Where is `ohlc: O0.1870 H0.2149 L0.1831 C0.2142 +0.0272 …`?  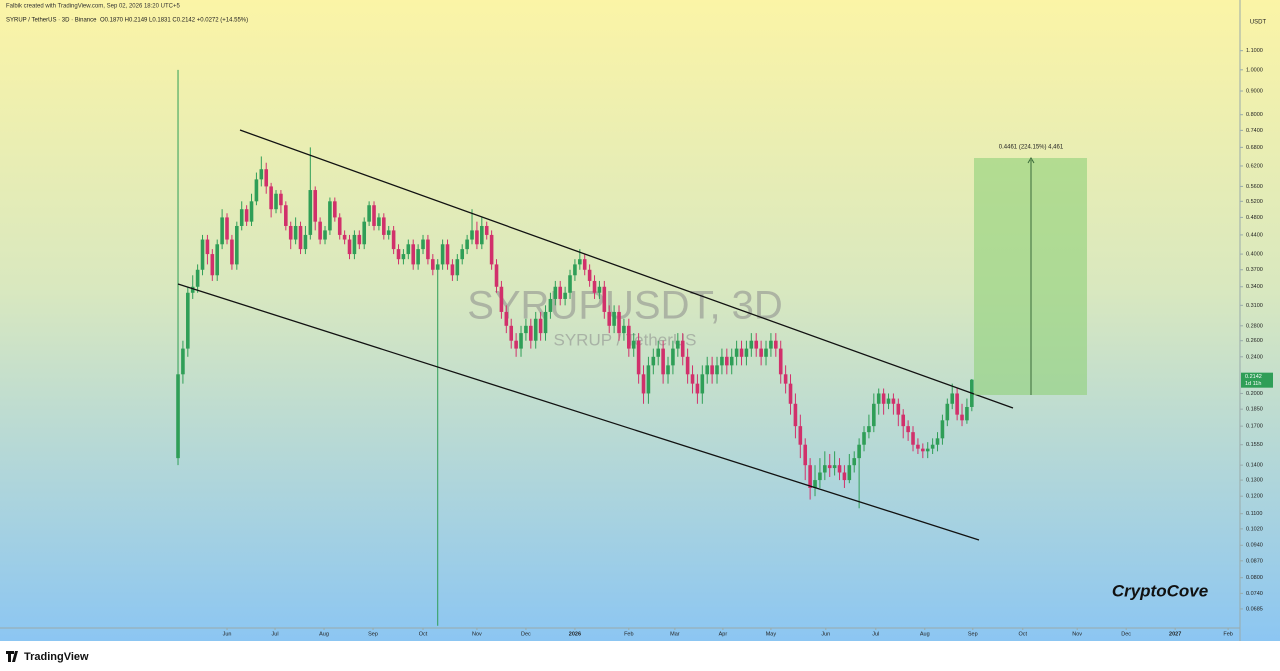 ohlc: O0.1870 H0.2149 L0.1831 C0.2142 +0.0272 … is located at coordinates (174, 21).